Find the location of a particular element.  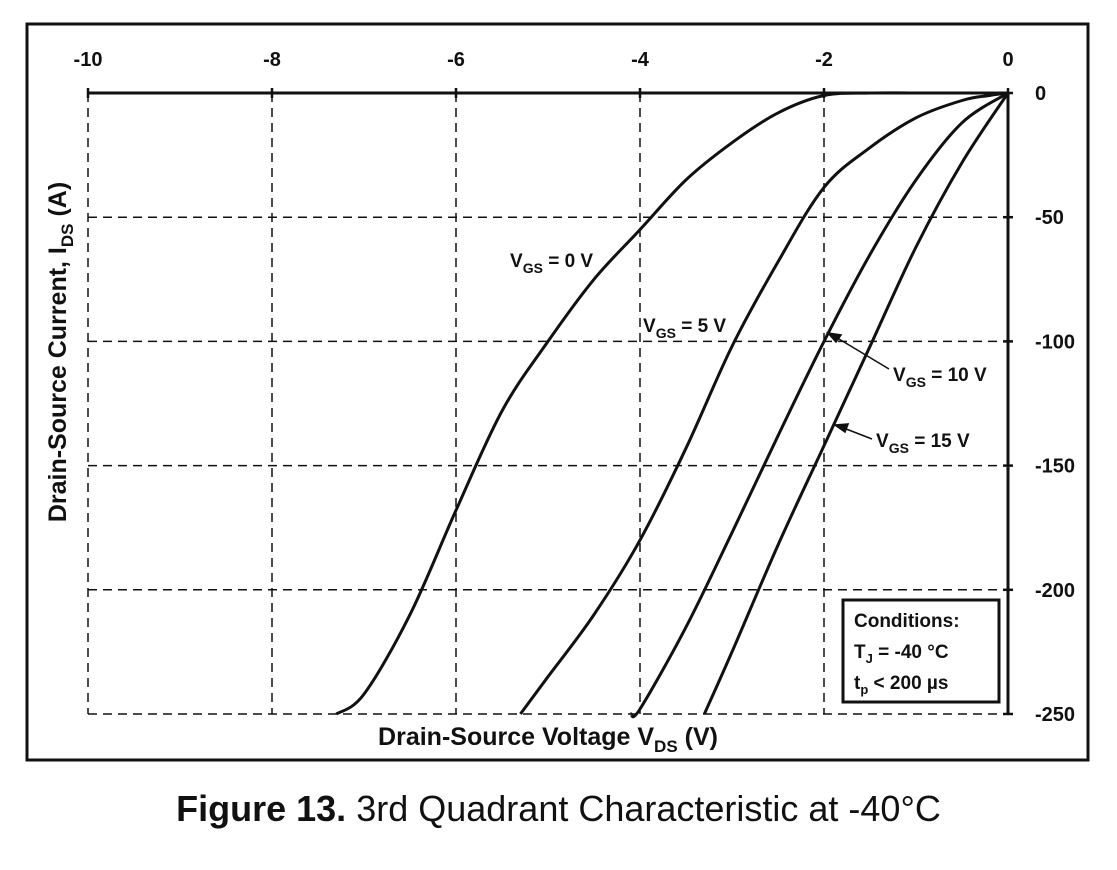

conditions-tp: tp < 200 µs is located at coordinates (901, 685).